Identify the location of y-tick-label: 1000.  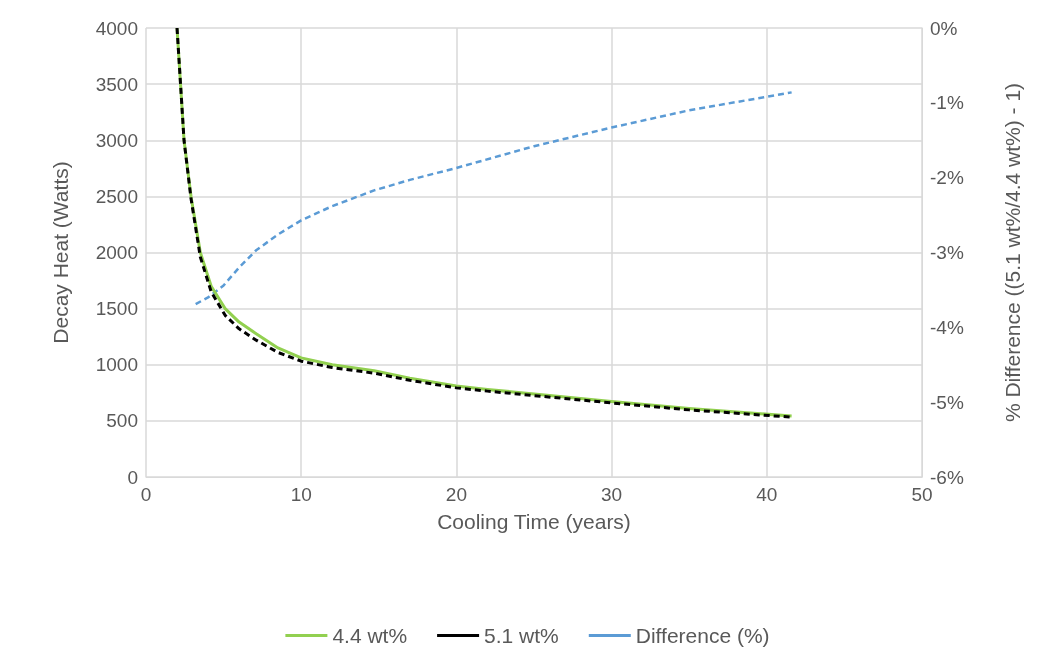
(116, 365).